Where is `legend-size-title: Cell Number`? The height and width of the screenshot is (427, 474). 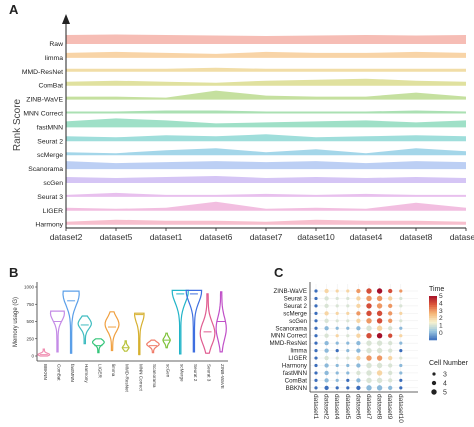
legend-size-title: Cell Number is located at coordinates (449, 363).